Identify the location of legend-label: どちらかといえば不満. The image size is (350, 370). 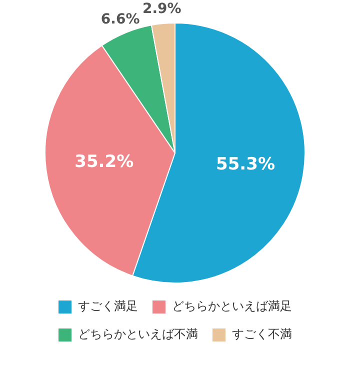
(138, 334).